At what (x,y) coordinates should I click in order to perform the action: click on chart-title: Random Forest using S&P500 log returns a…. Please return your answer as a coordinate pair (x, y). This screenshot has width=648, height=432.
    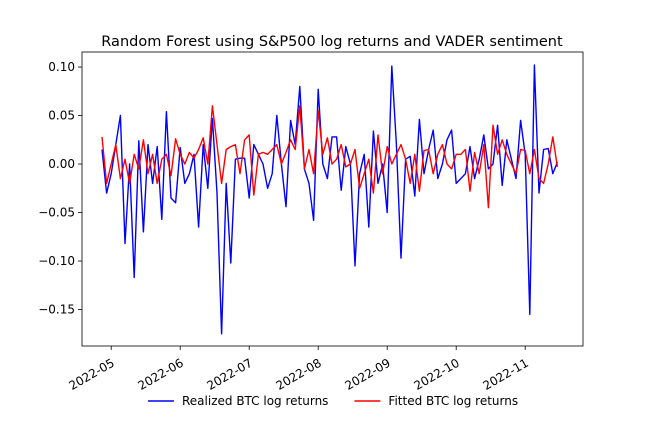
    Looking at the image, I should click on (332, 42).